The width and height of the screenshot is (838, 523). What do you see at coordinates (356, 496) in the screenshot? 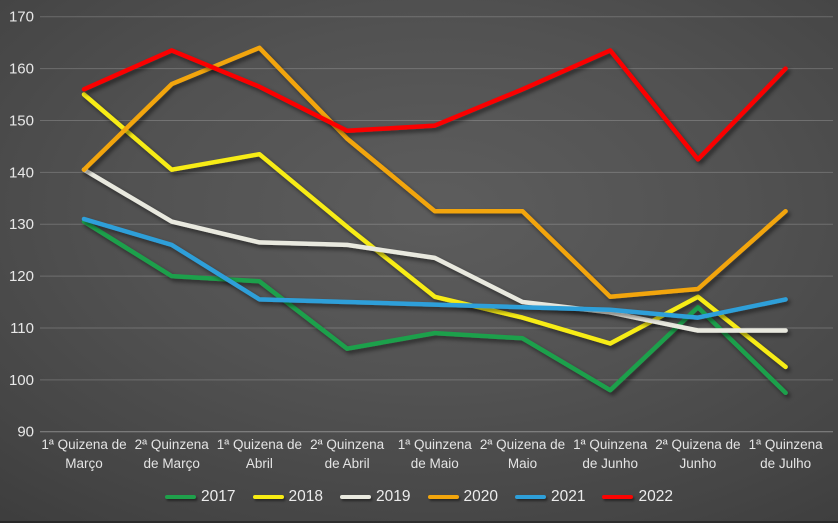
I see `legend-swatch-2019` at bounding box center [356, 496].